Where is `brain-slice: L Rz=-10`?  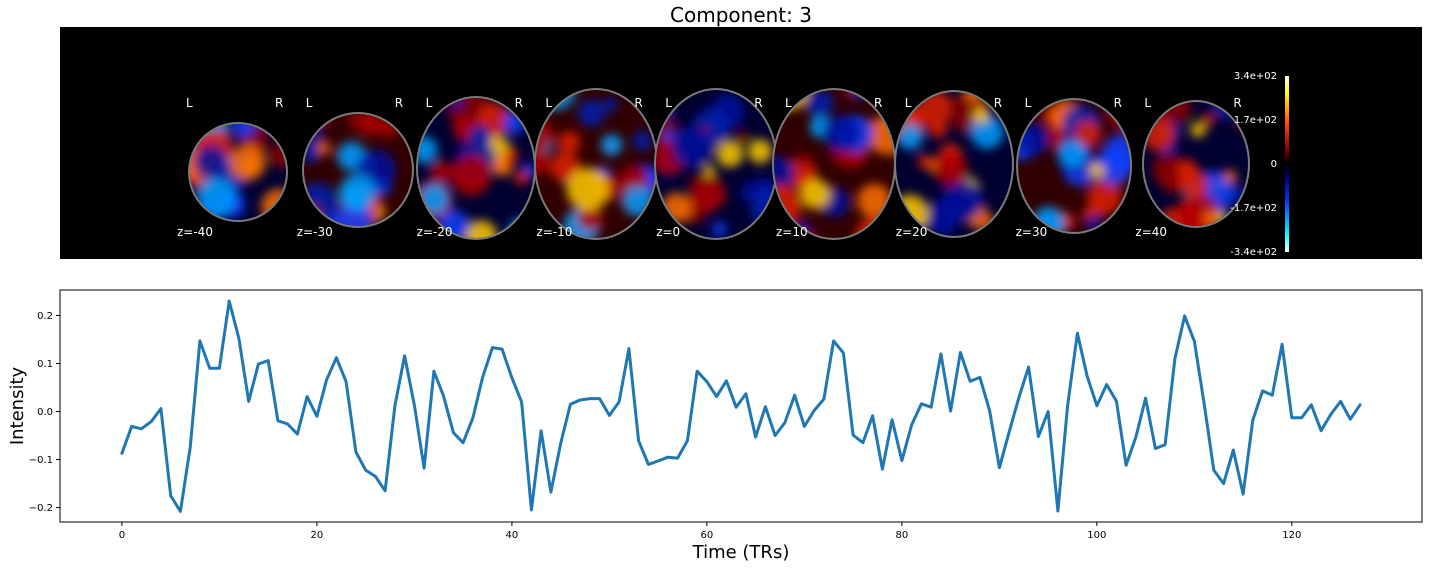 brain-slice: L Rz=-10 is located at coordinates (596, 164).